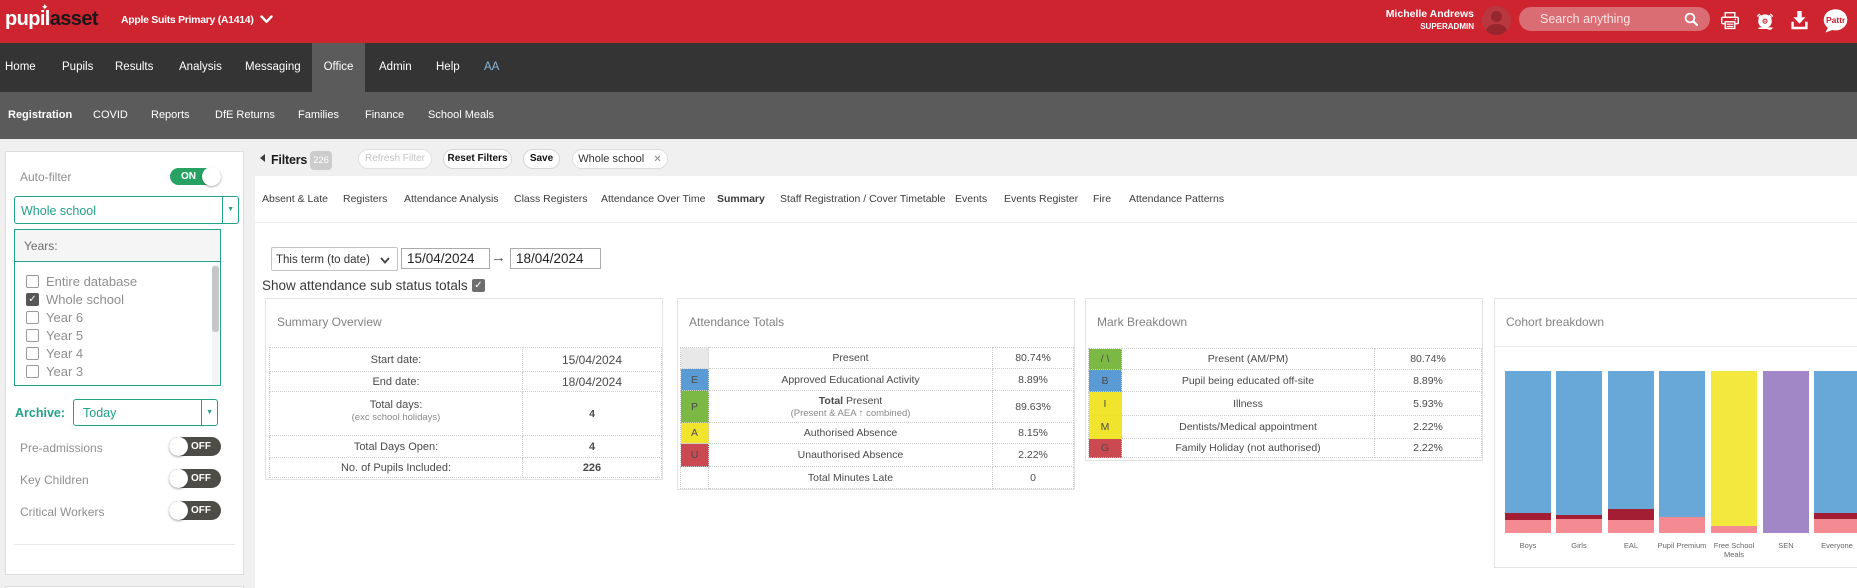  What do you see at coordinates (1836, 20) in the screenshot?
I see `svg-text: Pattr` at bounding box center [1836, 20].